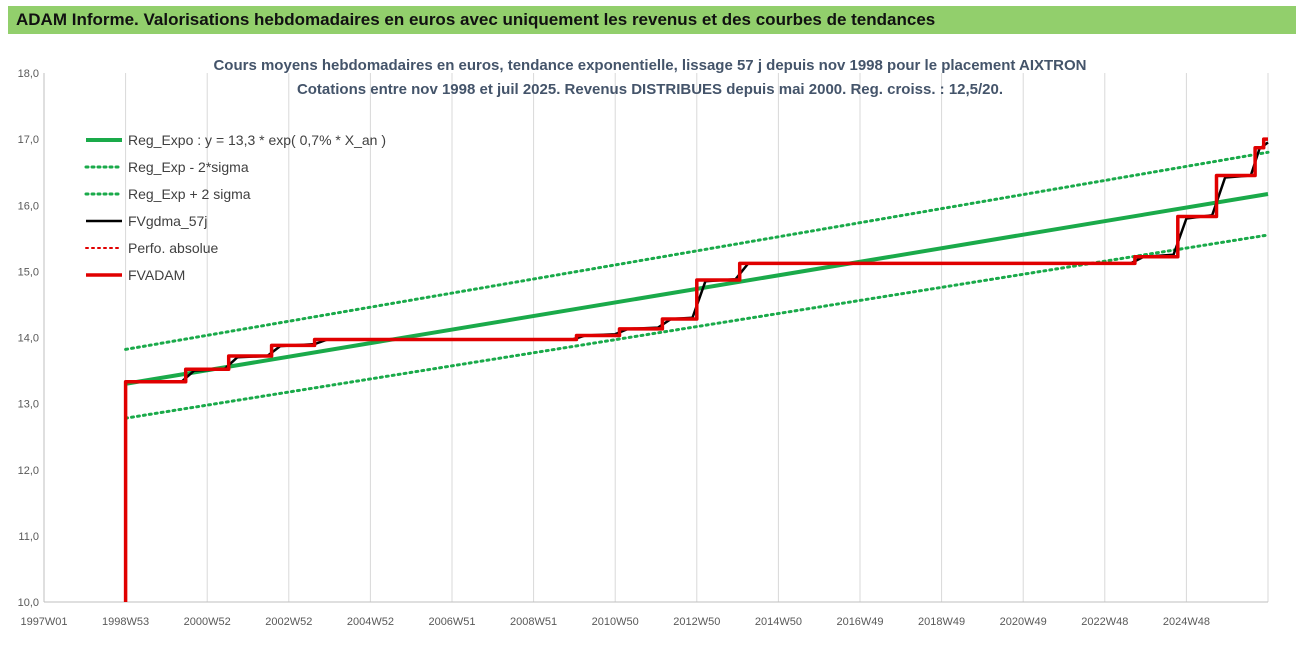 This screenshot has width=1304, height=652. Describe the element at coordinates (288, 622) in the screenshot. I see `x-tick-label: 2002W52` at that location.